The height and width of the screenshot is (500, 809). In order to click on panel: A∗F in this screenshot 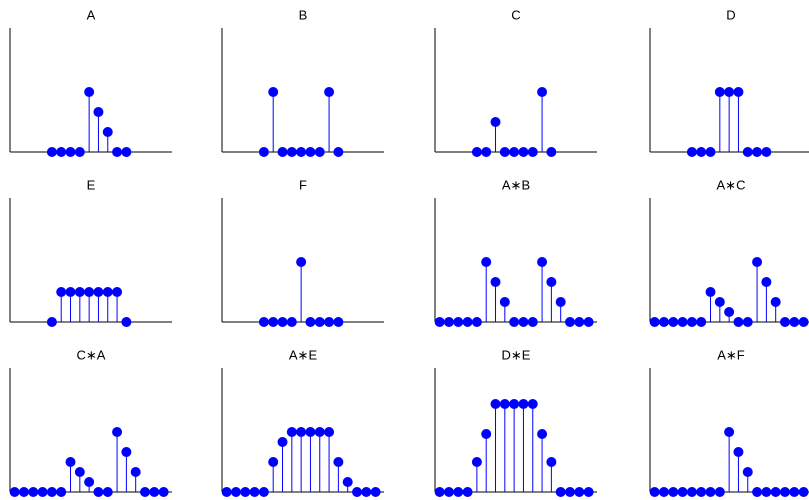, I will do `click(729, 422)`.